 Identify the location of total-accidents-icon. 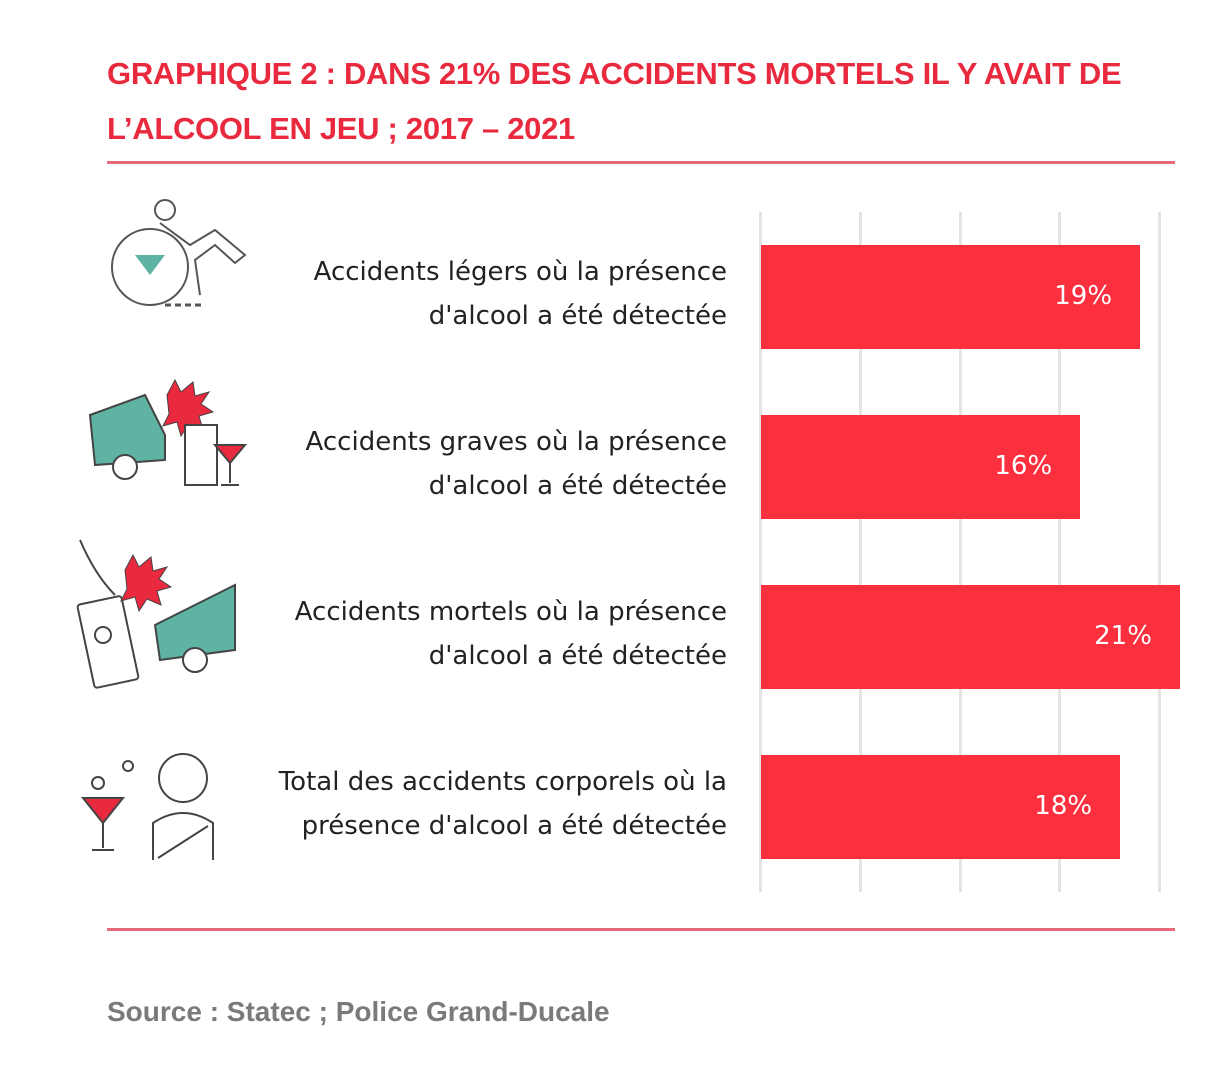
(147, 806).